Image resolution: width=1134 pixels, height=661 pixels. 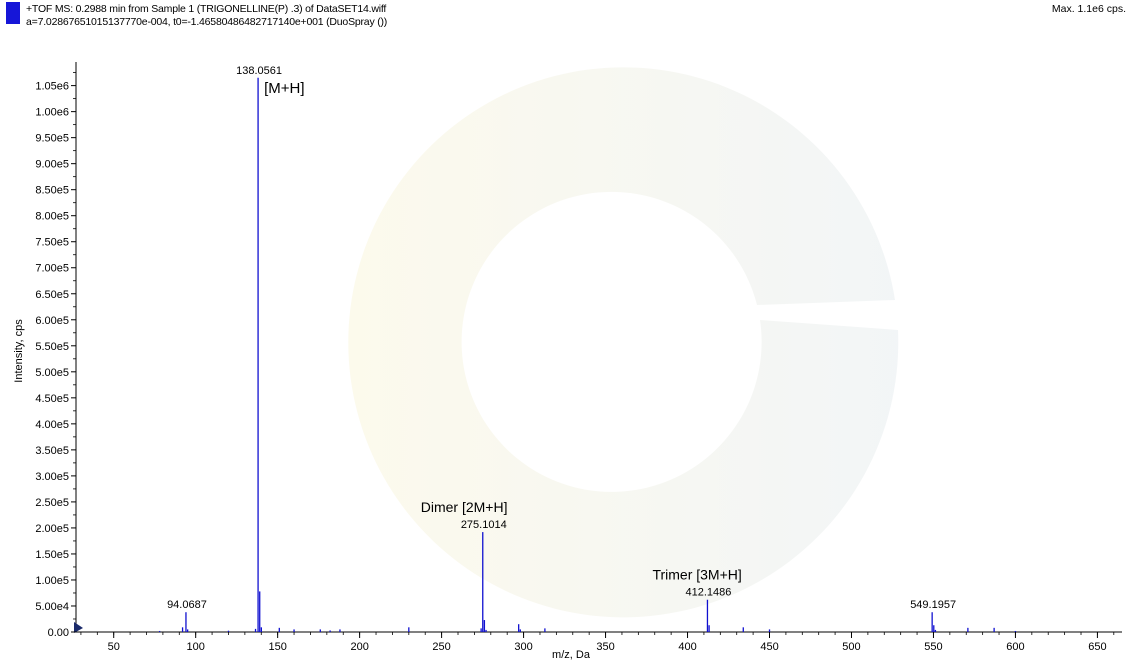 What do you see at coordinates (571, 655) in the screenshot?
I see `x-axis-title: m/z, Da` at bounding box center [571, 655].